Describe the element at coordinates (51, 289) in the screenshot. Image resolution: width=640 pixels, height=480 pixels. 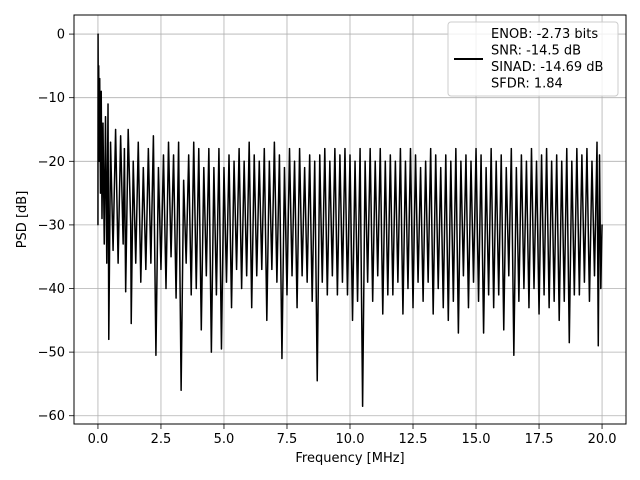
I see `y-tick-label: −40` at that location.